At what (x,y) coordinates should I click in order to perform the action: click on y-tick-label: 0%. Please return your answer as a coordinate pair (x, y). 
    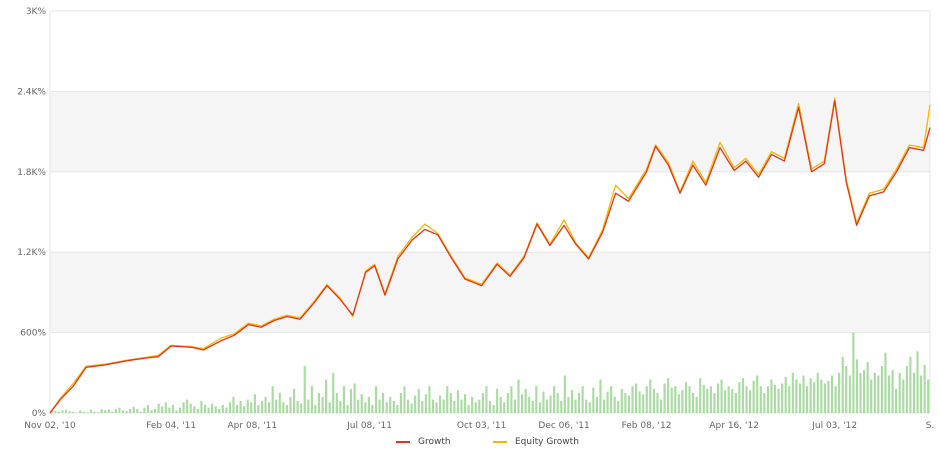
    Looking at the image, I should click on (39, 414).